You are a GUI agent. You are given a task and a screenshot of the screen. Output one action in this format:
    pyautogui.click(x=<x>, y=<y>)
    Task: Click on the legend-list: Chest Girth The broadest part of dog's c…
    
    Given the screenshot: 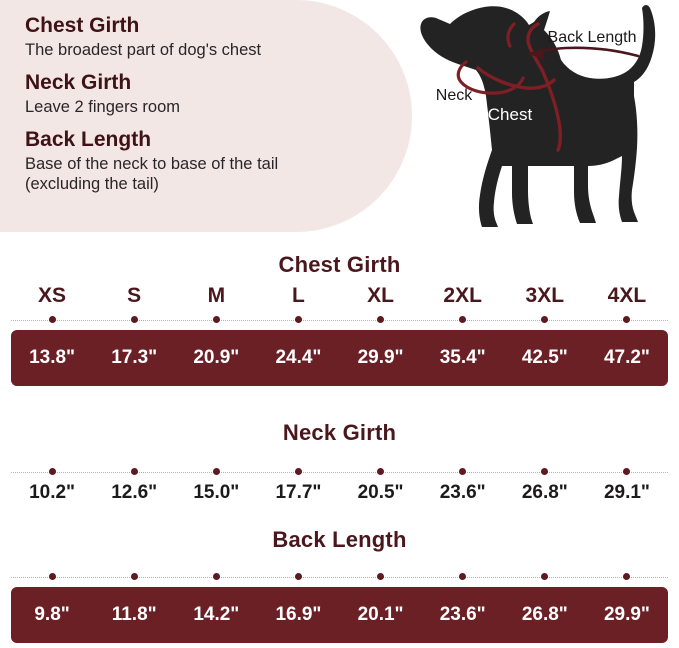 What is the action you would take?
    pyautogui.click(x=200, y=104)
    